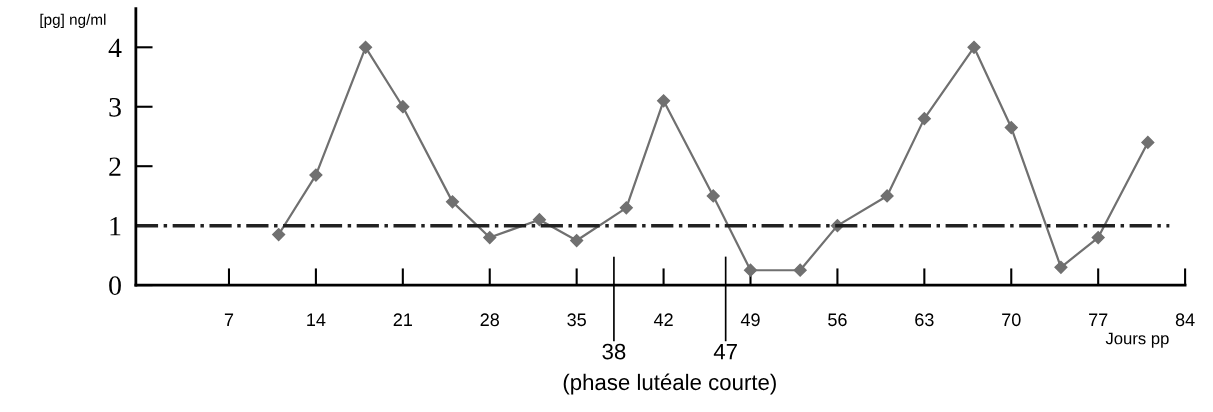  What do you see at coordinates (1137, 340) in the screenshot?
I see `x-axis-title: Jours pp` at bounding box center [1137, 340].